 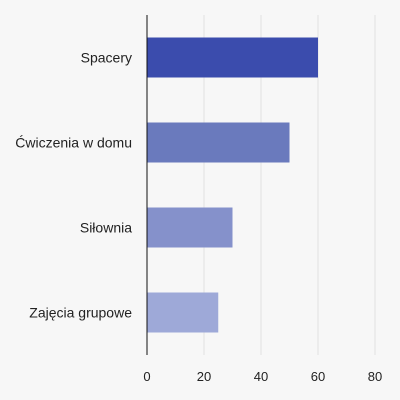 I want to click on category-label-1: Ćwiczenia w domu, so click(x=73, y=143).